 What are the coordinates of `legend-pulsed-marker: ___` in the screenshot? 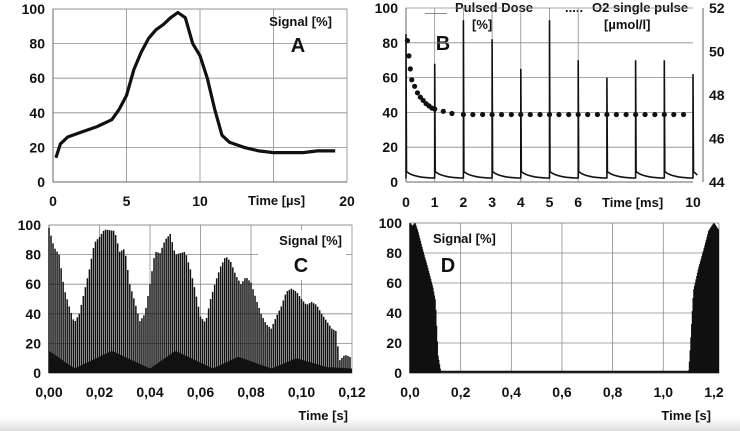 It's located at (435, 7).